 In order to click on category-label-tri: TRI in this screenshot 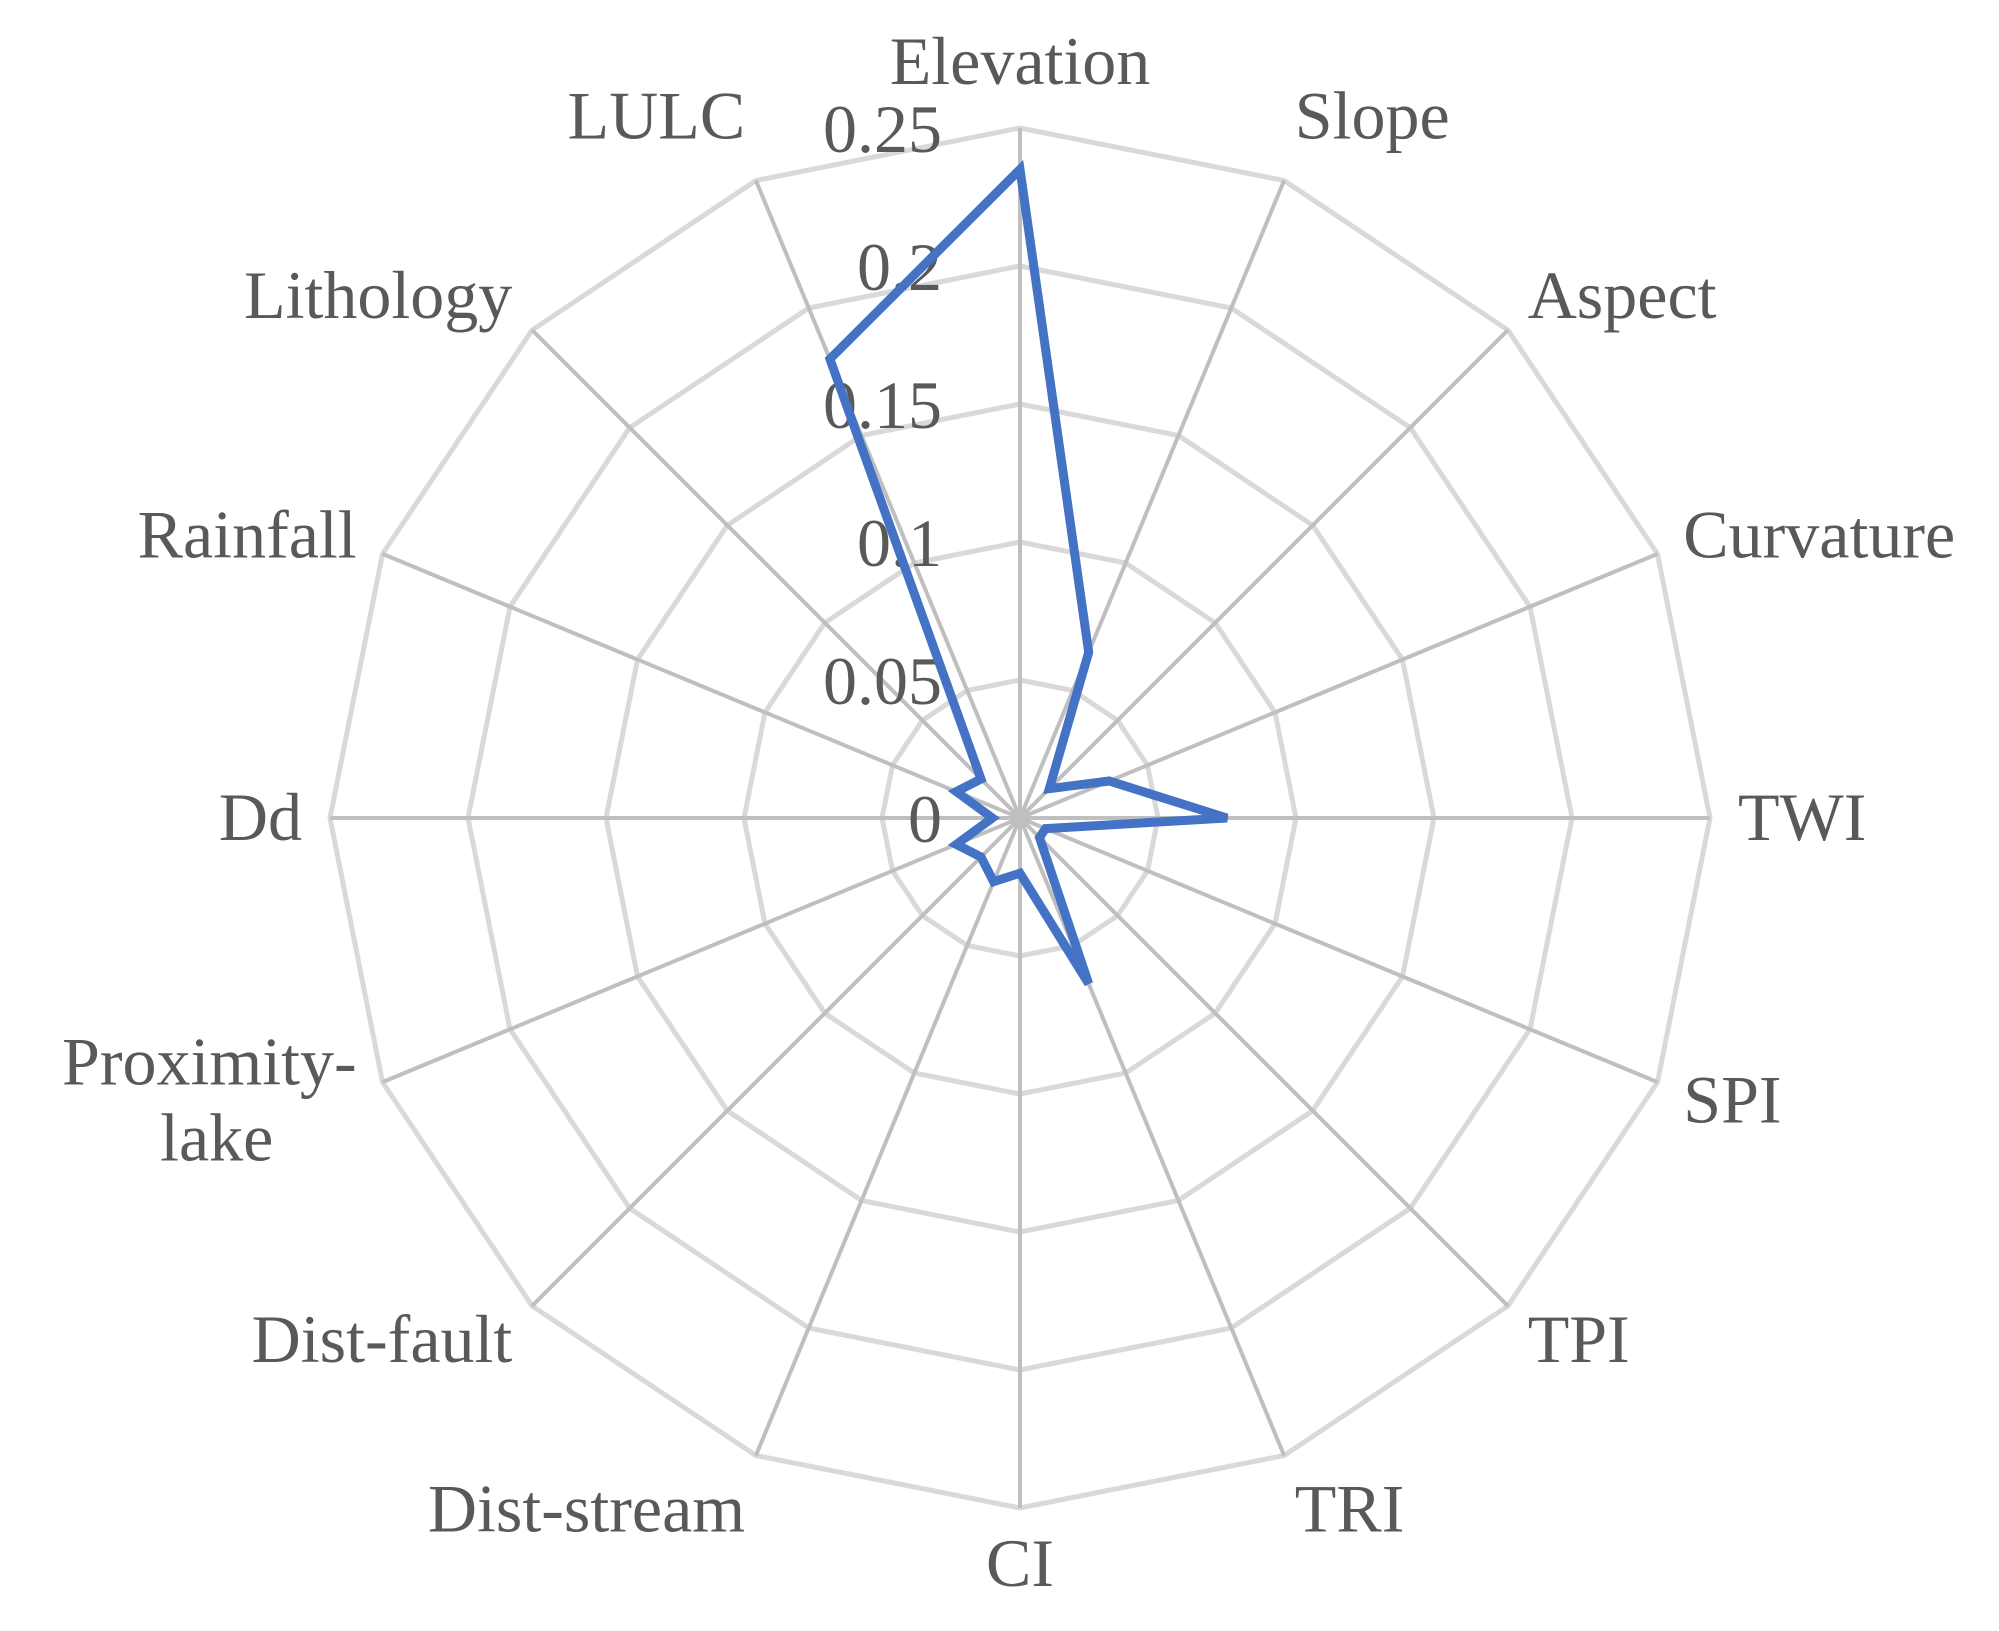, I will do `click(1350, 1508)`.